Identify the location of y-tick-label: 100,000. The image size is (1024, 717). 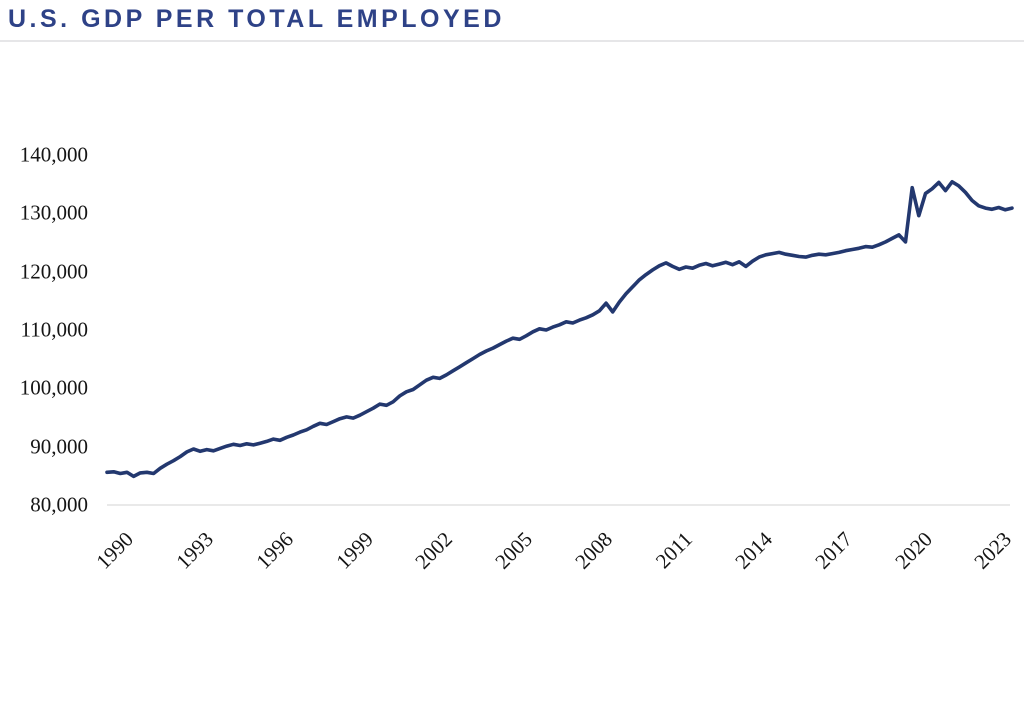
(53, 387).